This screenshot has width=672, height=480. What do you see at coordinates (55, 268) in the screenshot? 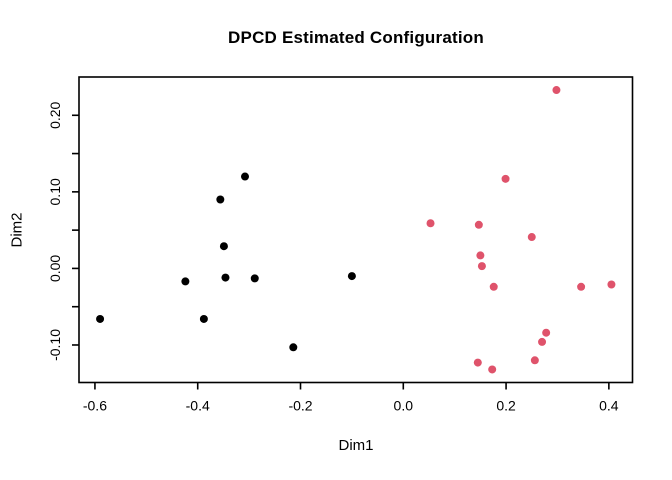
I see `y-tick-label: 0.00` at bounding box center [55, 268].